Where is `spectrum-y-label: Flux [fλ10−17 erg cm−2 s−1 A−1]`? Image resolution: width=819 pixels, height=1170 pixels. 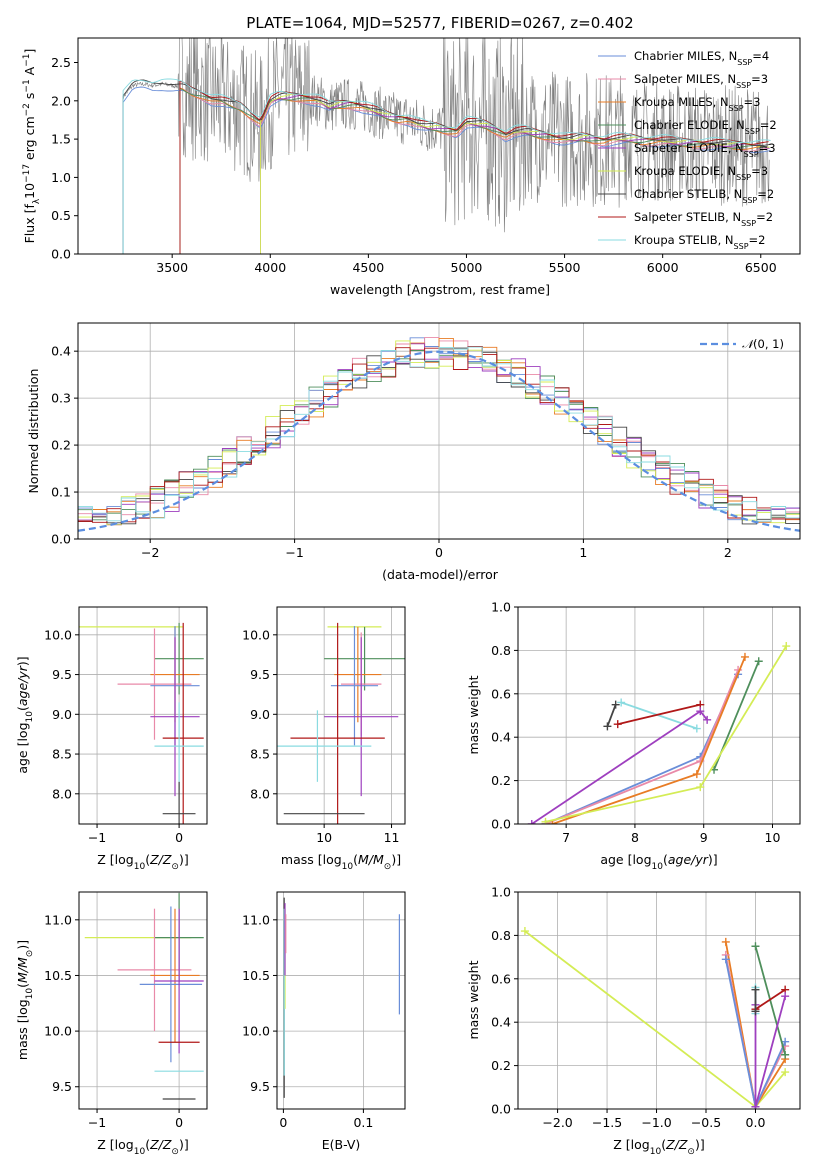 spectrum-y-label: Flux [fλ10−17 erg cm−2 s−1 A−1] is located at coordinates (32, 146).